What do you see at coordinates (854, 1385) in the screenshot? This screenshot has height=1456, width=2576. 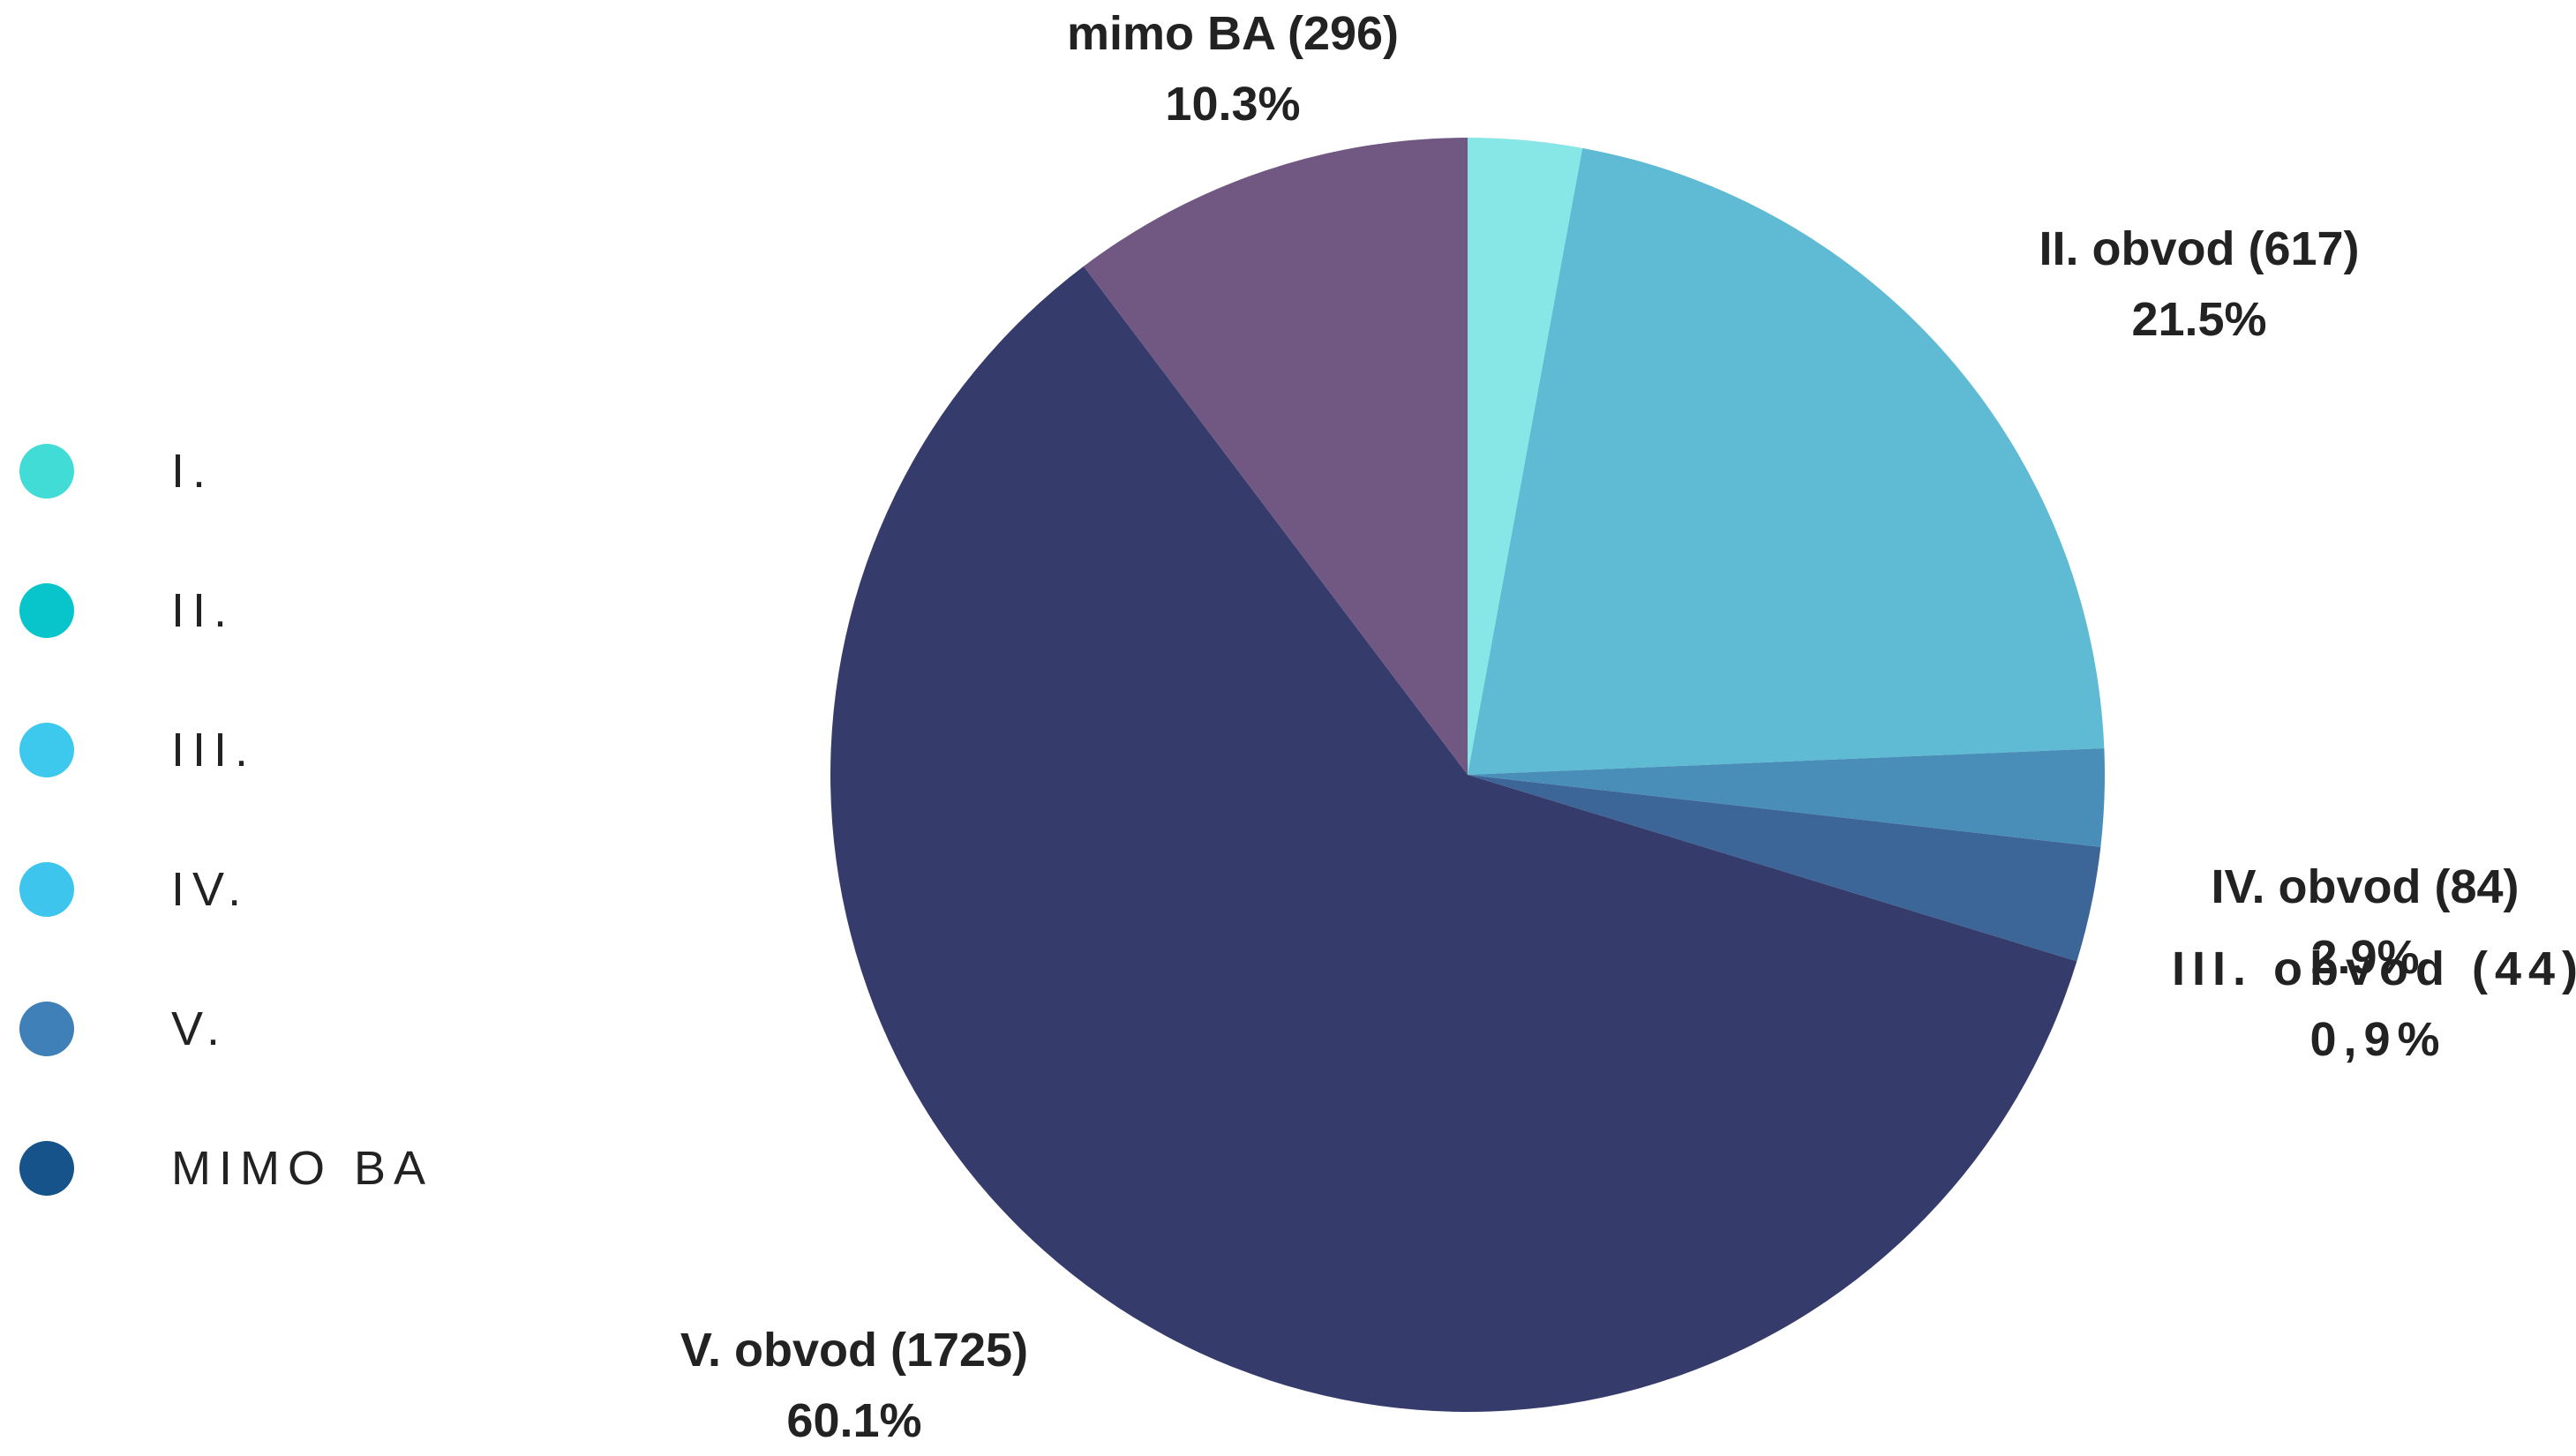 I see `slice-label-v: V. obvod (1725) 60.1%` at bounding box center [854, 1385].